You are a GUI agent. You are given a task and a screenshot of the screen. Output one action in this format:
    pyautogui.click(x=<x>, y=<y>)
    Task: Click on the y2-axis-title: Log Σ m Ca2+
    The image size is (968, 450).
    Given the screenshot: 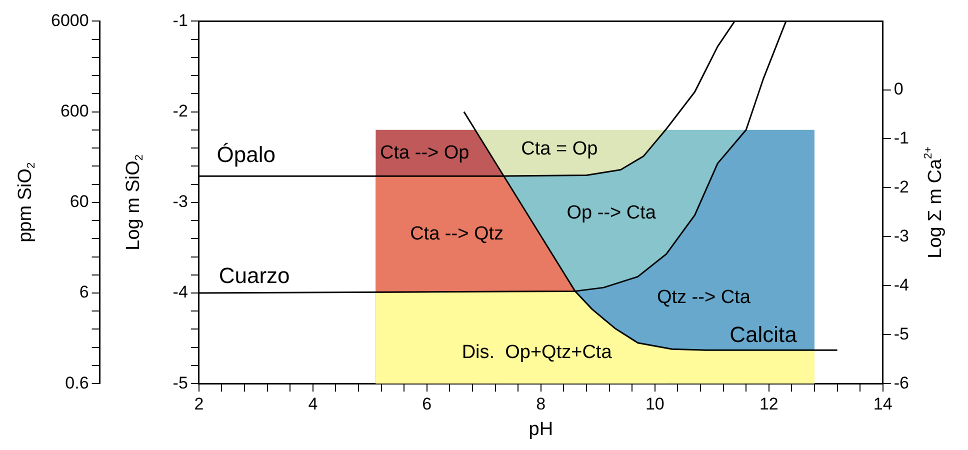 What is the action you would take?
    pyautogui.click(x=934, y=202)
    